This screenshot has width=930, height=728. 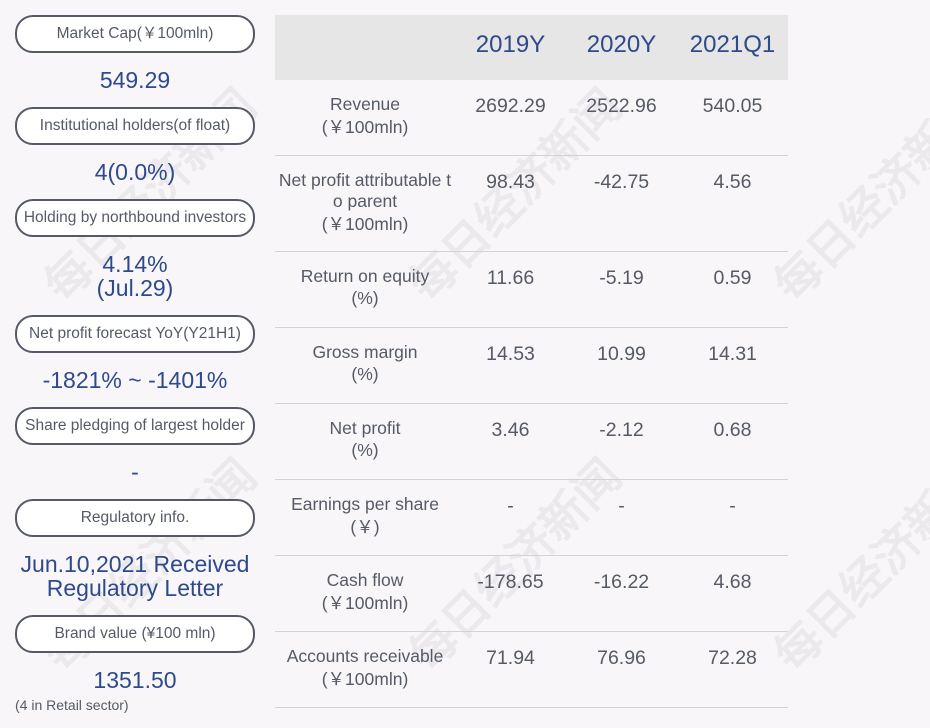 What do you see at coordinates (732, 430) in the screenshot?
I see `table-cell: 0.68` at bounding box center [732, 430].